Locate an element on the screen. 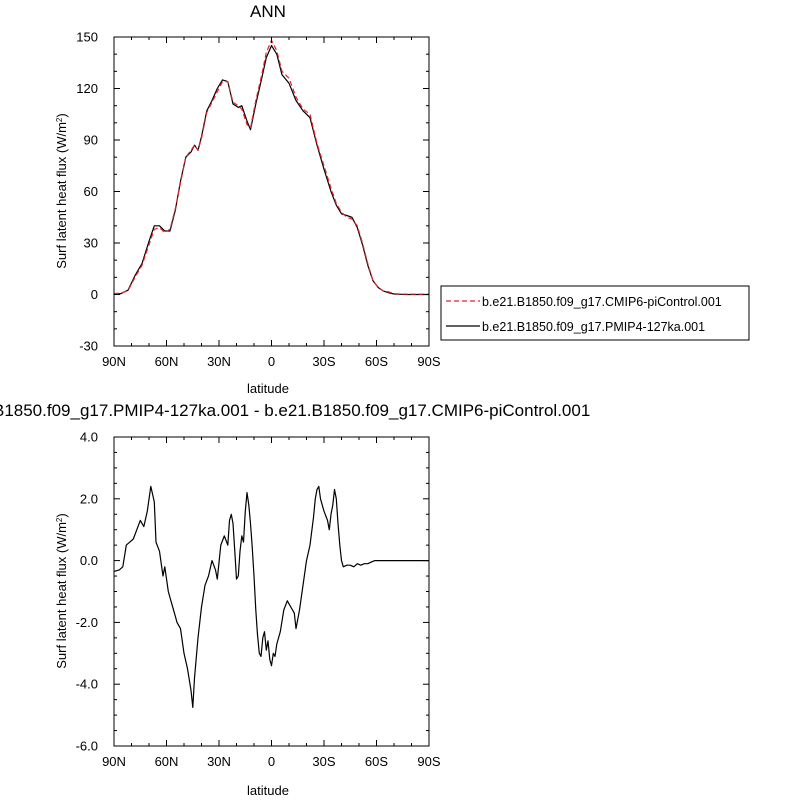  y-tick-label: 150 is located at coordinates (87, 37).